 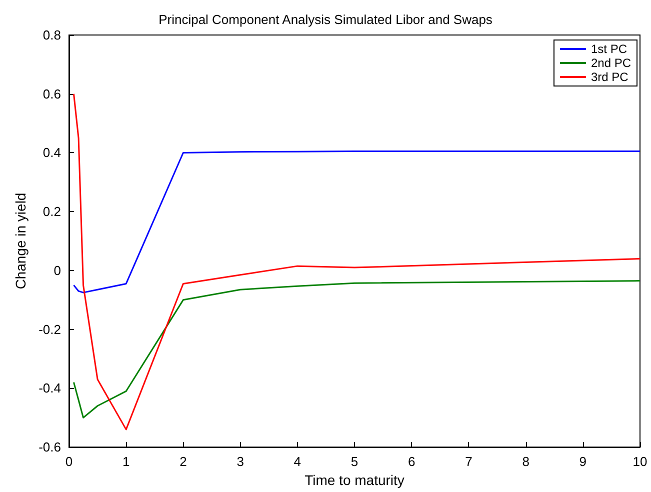 I want to click on chart-title: Principal Component Analysis Simulated Libor and Swaps, so click(x=325, y=19).